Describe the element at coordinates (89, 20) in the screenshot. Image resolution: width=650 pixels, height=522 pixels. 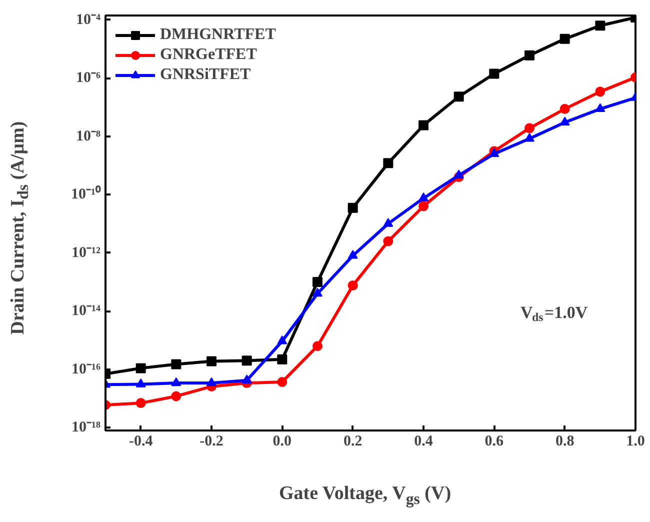
I see `y-tick-label: 10⁻⁴` at that location.